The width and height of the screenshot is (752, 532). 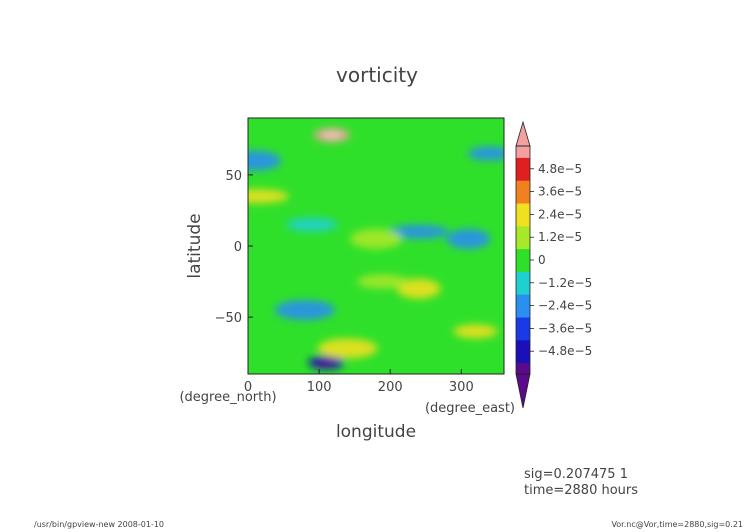 I want to click on y-axis-label: latitude, so click(x=195, y=245).